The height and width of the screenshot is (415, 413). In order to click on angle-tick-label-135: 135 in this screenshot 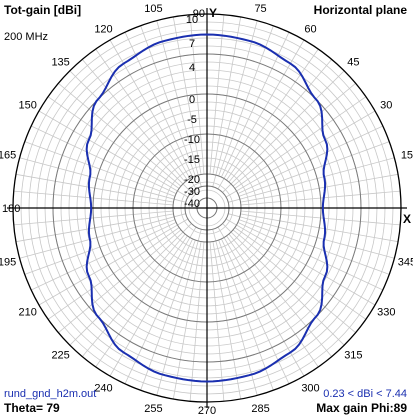, I will do `click(60, 63)`.